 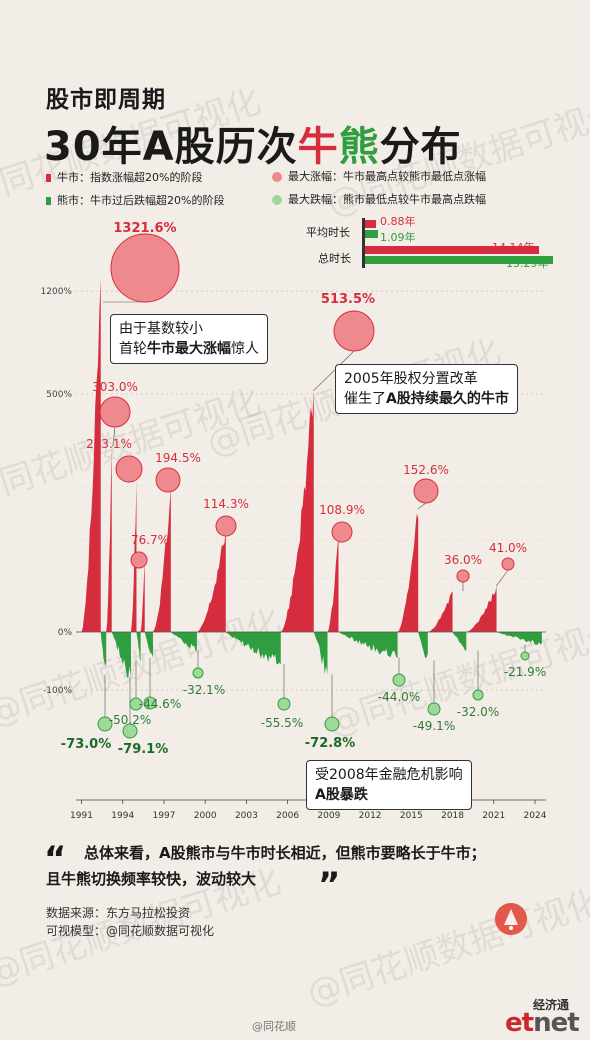 What do you see at coordinates (398, 237) in the screenshot?
I see `avg-bear-value: 1.09年` at bounding box center [398, 237].